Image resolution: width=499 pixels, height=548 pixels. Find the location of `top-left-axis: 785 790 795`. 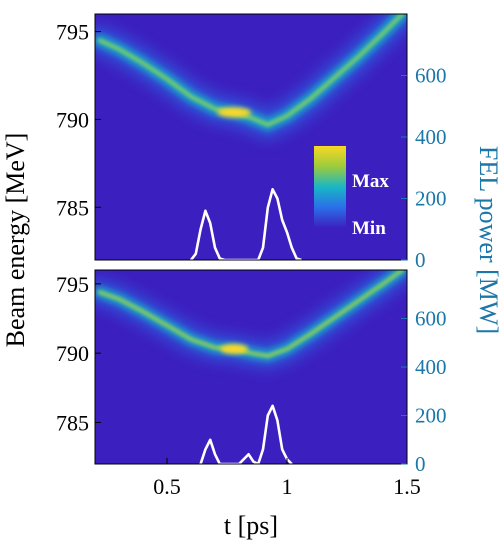

top-left-axis: 785 790 795 is located at coordinates (78, 120).